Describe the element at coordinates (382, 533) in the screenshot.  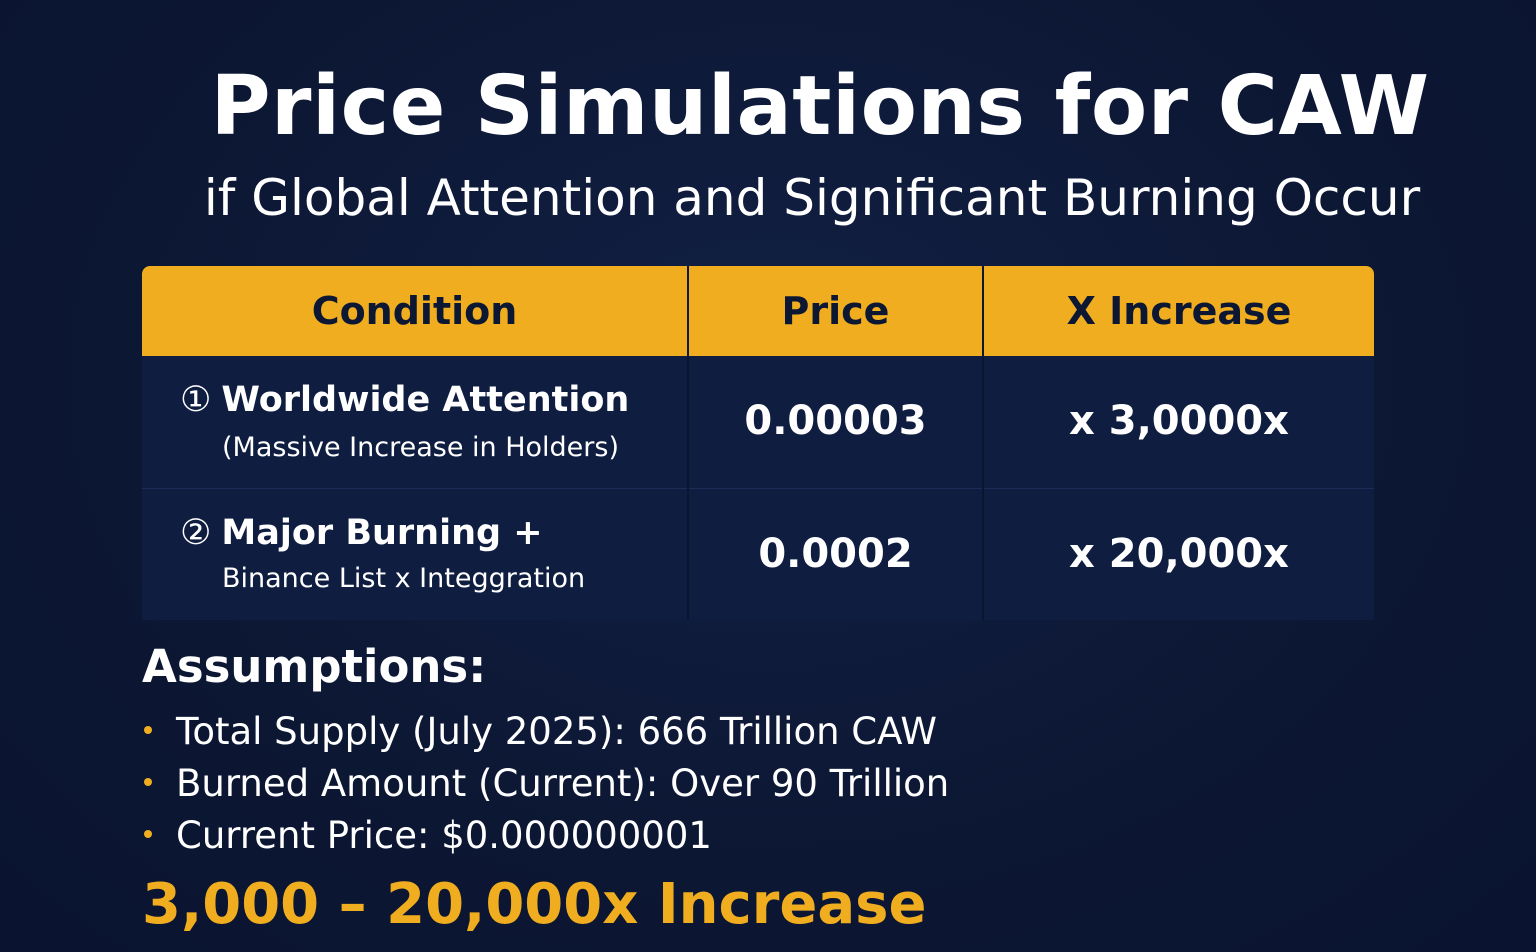
I see `condition-label: Major Burning +` at that location.